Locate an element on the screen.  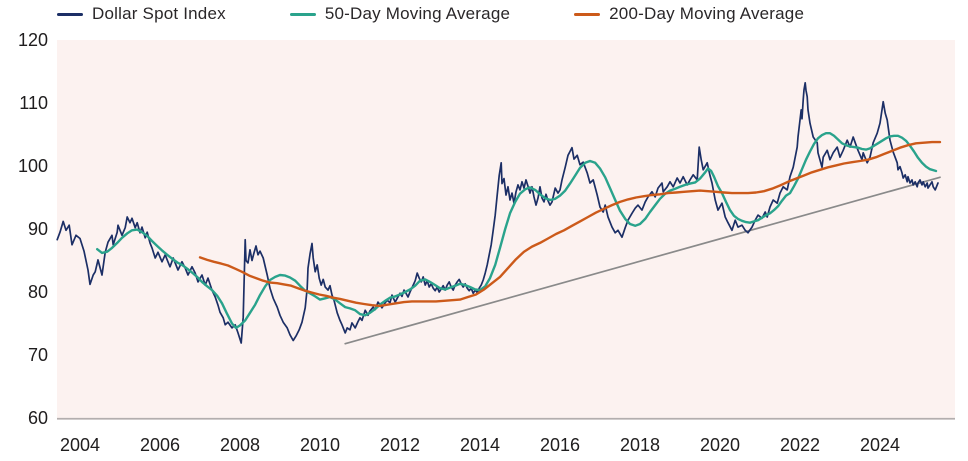
legend-item-200-day-ma: 200-Day Moving Average is located at coordinates (689, 14).